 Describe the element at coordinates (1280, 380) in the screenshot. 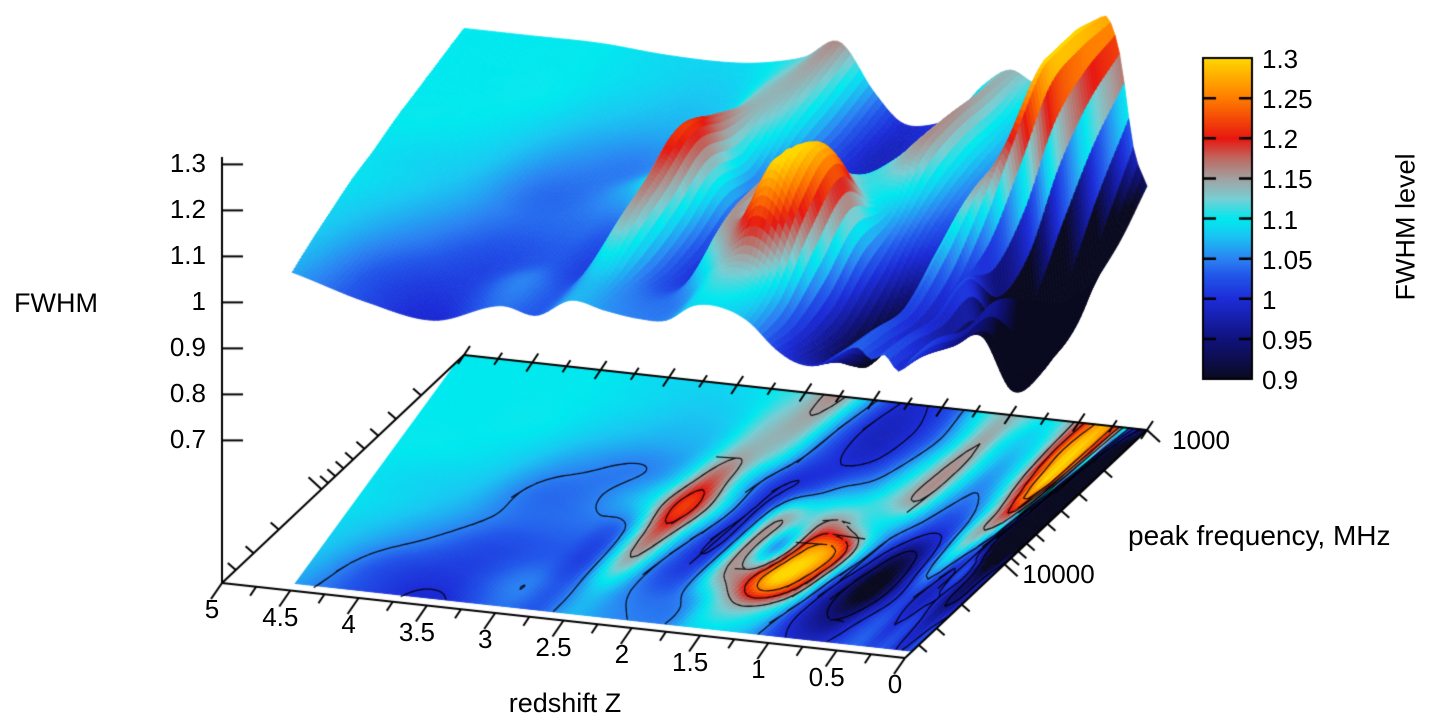

I see `colorbar-tick-label: 0.9` at that location.